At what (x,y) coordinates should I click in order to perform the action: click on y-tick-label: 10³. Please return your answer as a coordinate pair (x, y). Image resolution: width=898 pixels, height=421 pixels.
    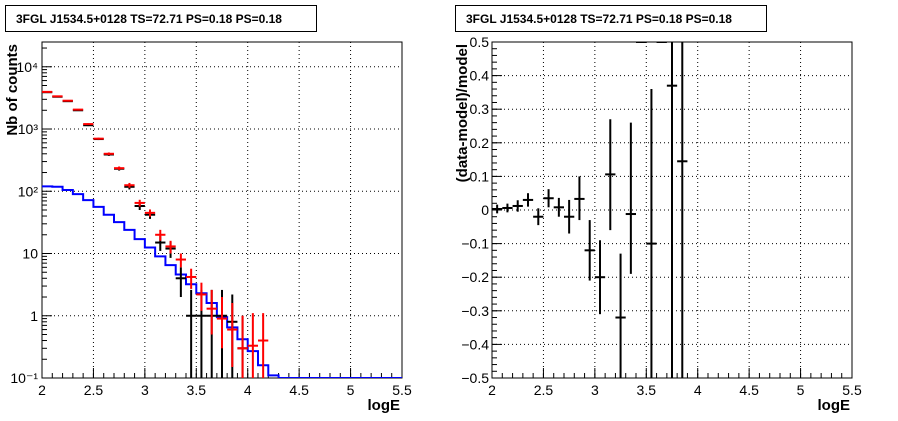
    Looking at the image, I should click on (28, 129).